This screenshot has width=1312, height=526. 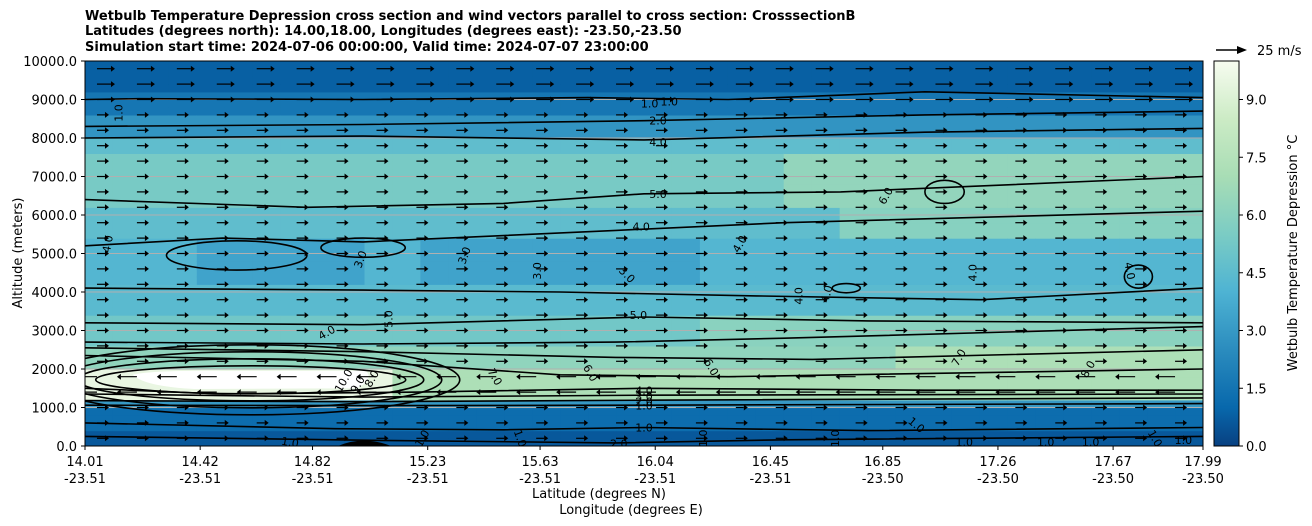 I want to click on x-tick-label-lon: -23.51, so click(x=85, y=479).